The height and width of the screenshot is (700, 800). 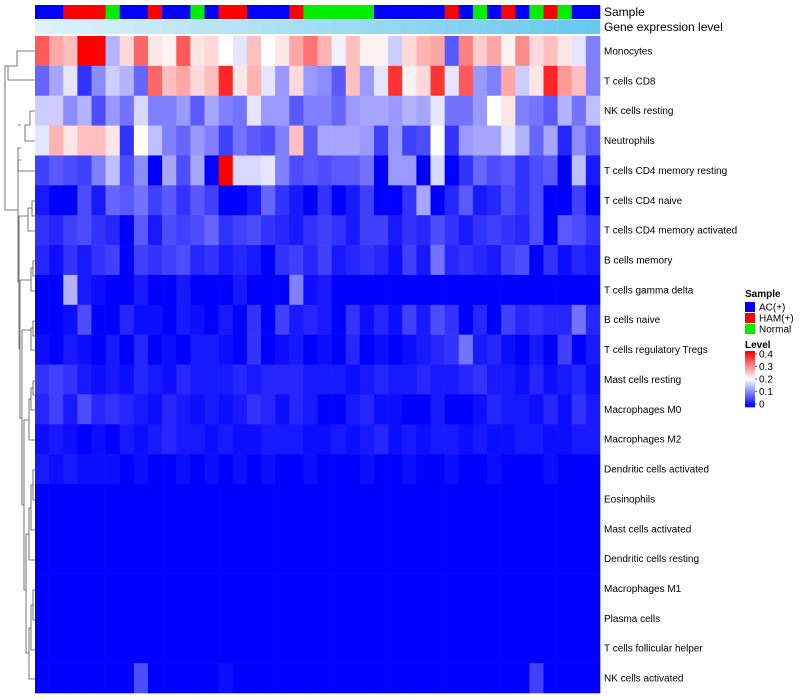 I want to click on sample-annotation-cell, so click(x=268, y=12).